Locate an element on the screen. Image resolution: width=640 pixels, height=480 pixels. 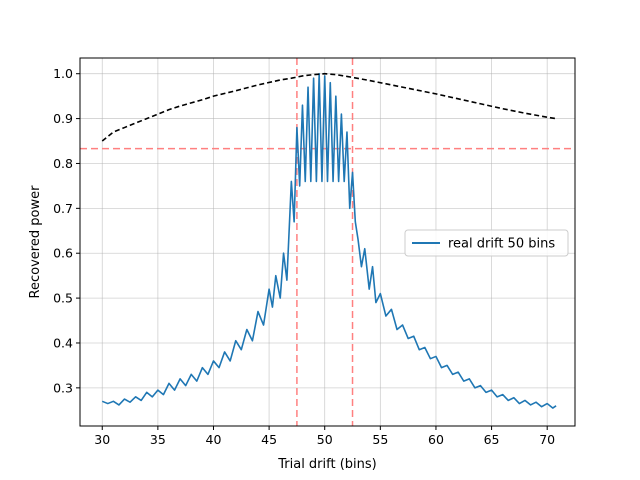
x-tick-label: 70 is located at coordinates (547, 439).